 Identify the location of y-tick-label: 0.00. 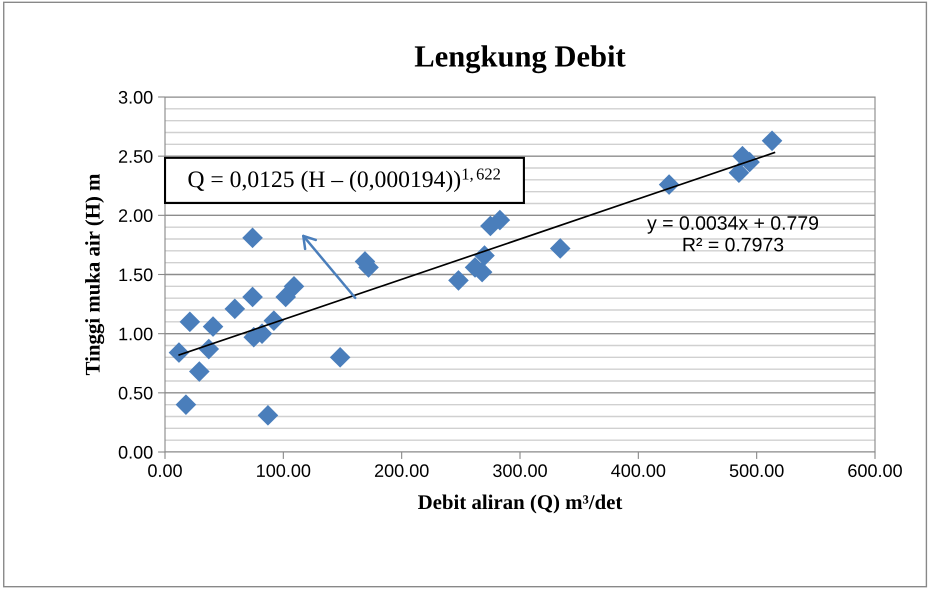
(135, 452).